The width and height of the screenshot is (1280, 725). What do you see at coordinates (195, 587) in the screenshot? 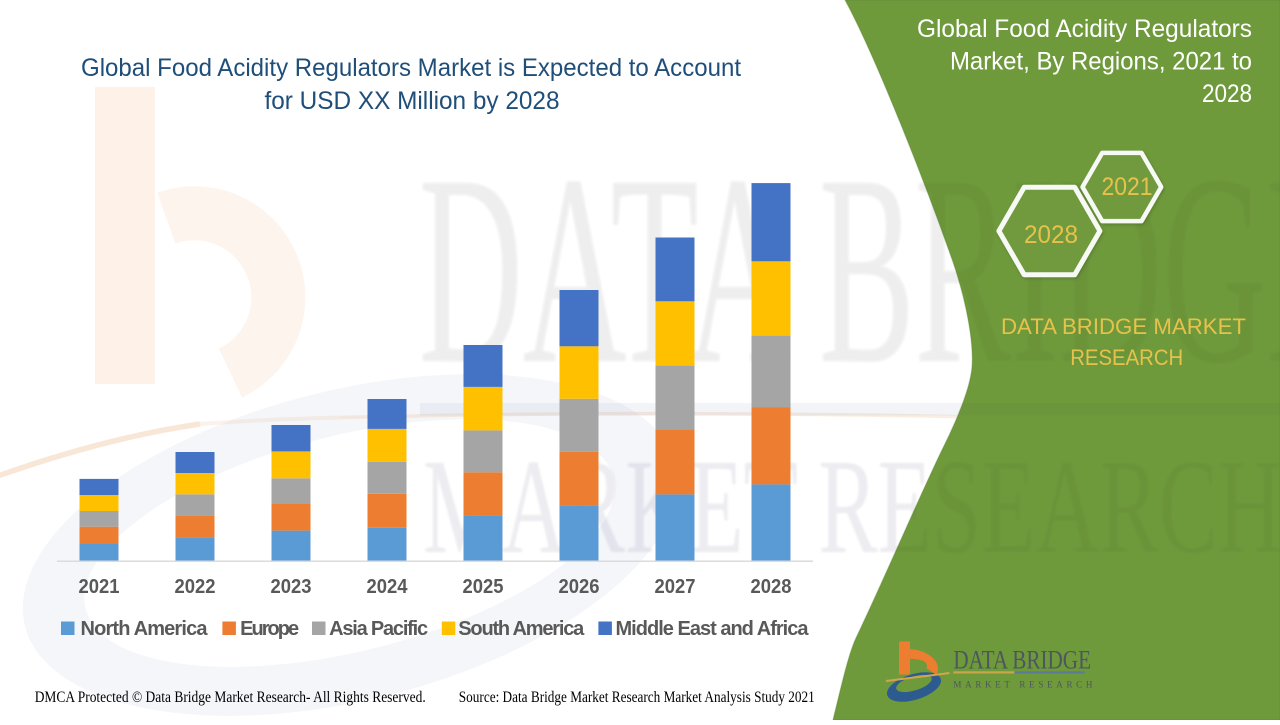
I see `svg-text: 2022` at bounding box center [195, 587].